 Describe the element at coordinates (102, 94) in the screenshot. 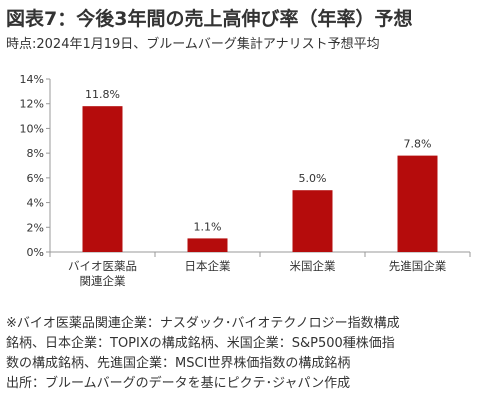

I see `data-label: 11.8%` at that location.